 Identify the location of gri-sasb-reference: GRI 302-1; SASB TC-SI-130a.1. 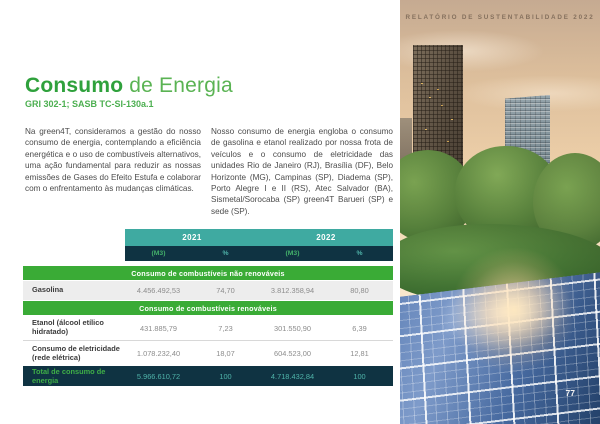
(89, 104).